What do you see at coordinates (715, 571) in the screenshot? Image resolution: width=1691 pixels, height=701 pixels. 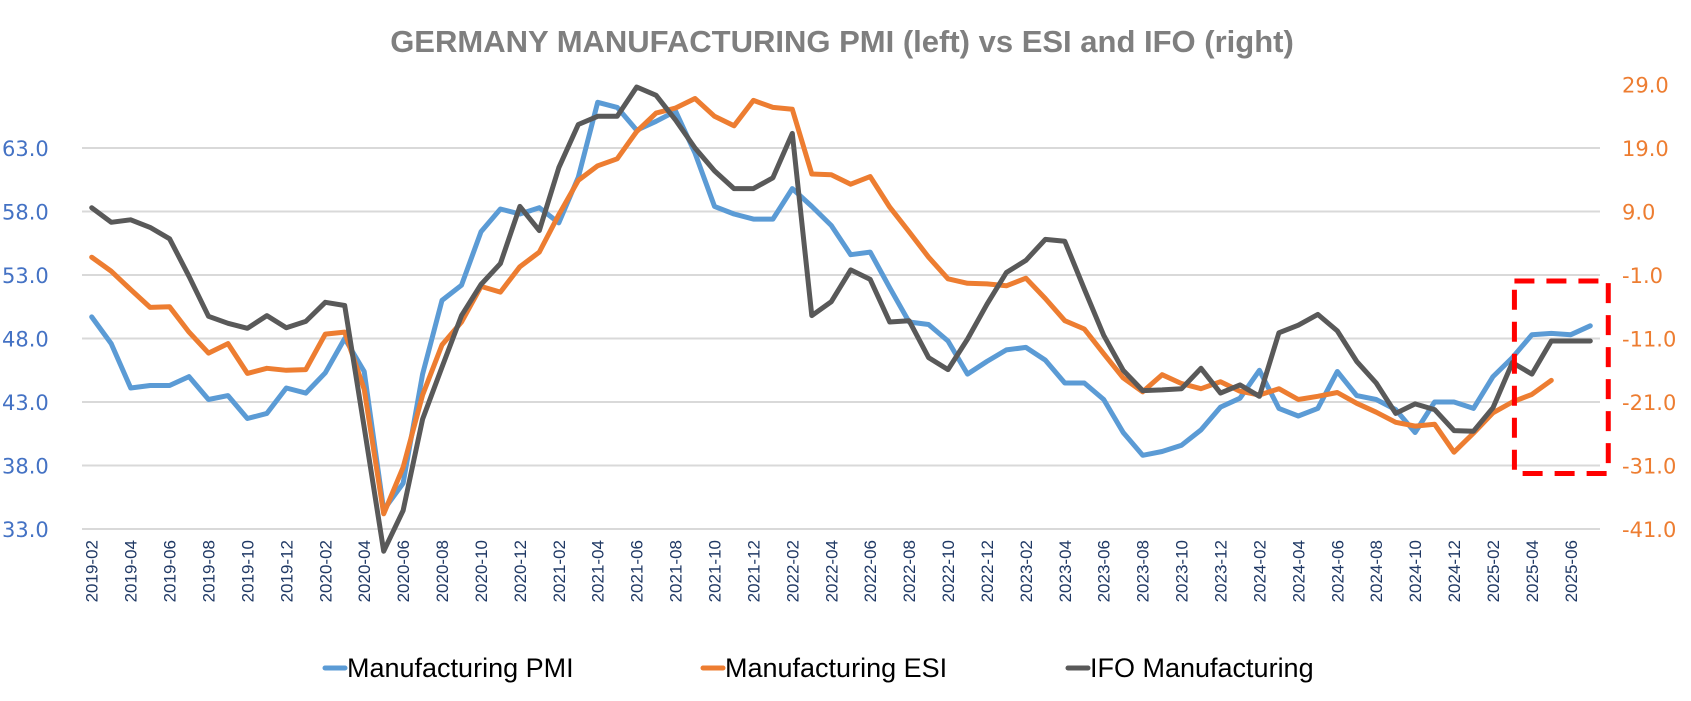 I see `x-tick-label: 2021-10` at bounding box center [715, 571].